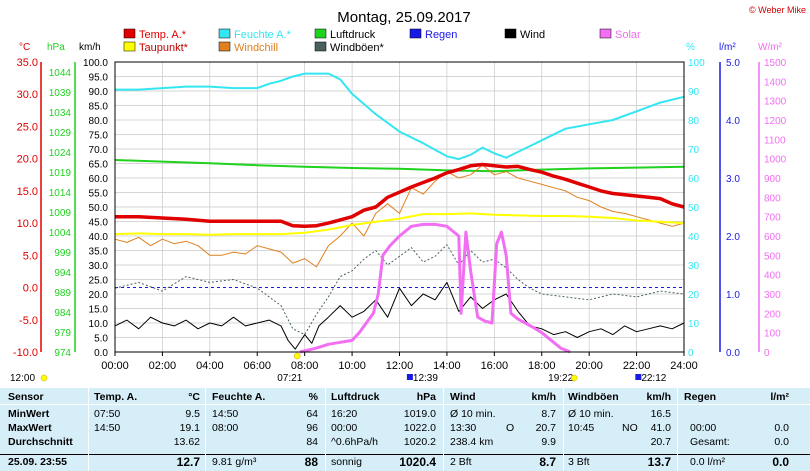 This screenshot has width=810, height=471. I want to click on stat-3-hum-time: 9.81 g/m³, so click(234, 462).